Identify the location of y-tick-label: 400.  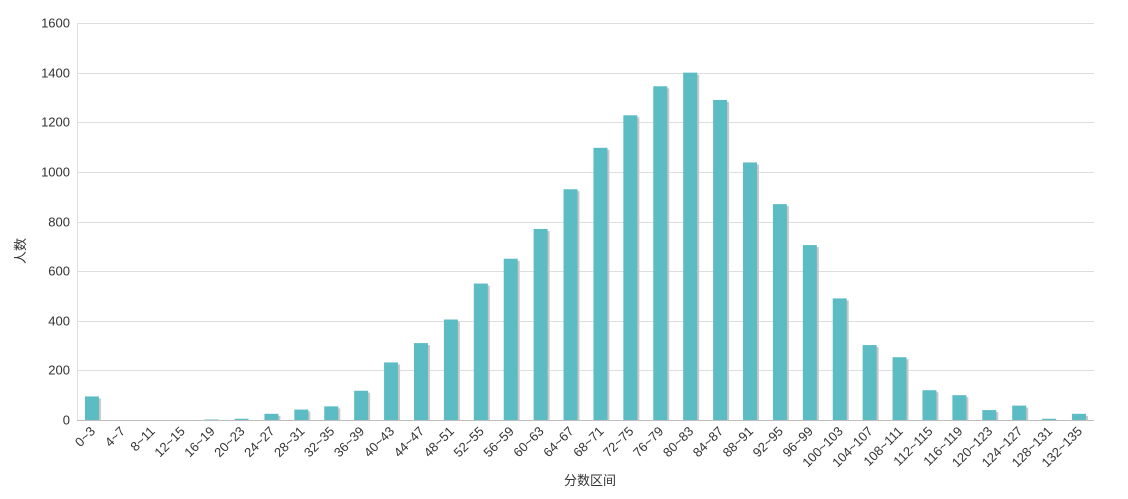
(59, 321).